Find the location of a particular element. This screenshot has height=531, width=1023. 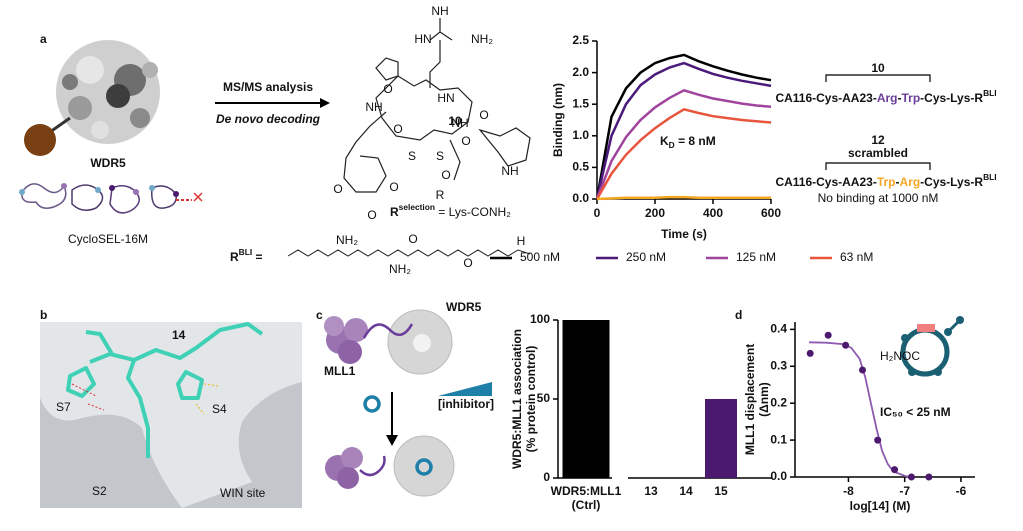

library-icons is located at coordinates (111, 198).